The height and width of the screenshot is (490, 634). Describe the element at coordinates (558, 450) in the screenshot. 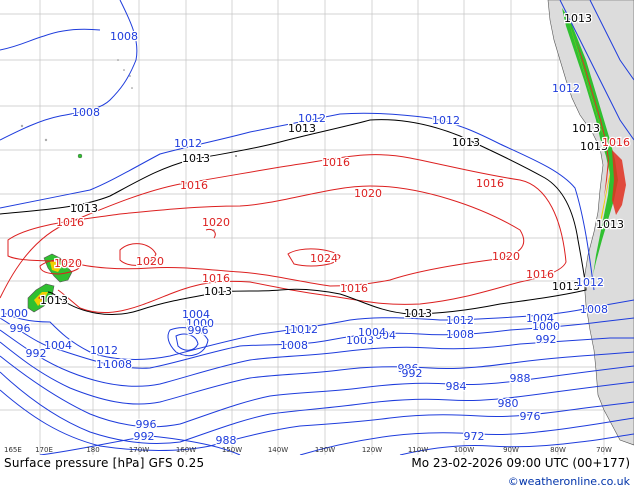

I see `longitude-tick: 80W` at that location.